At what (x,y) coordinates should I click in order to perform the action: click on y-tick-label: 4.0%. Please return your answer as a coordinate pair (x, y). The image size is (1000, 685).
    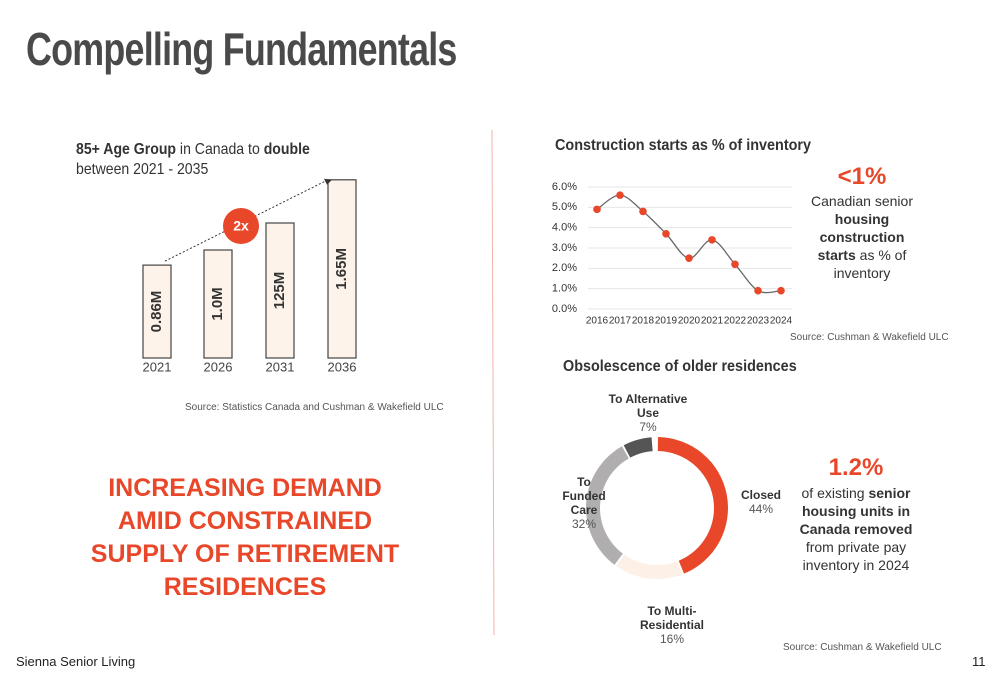
    Looking at the image, I should click on (564, 228).